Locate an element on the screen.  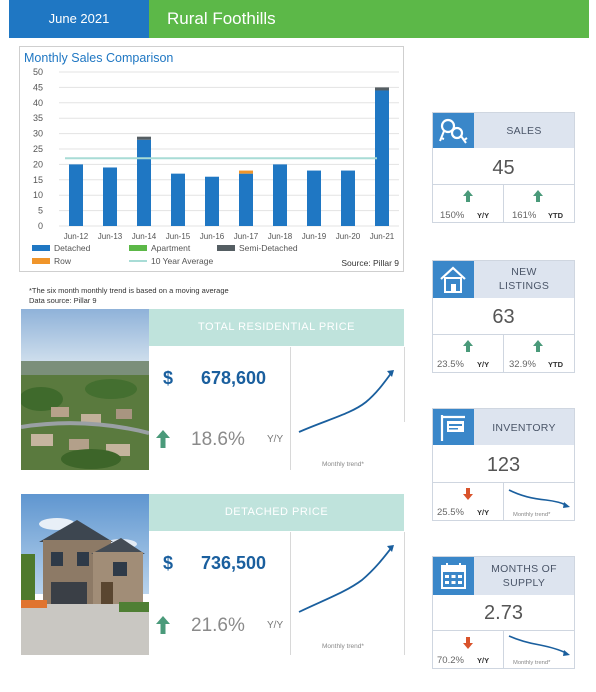
y-tick-label: 35 is located at coordinates (38, 118).